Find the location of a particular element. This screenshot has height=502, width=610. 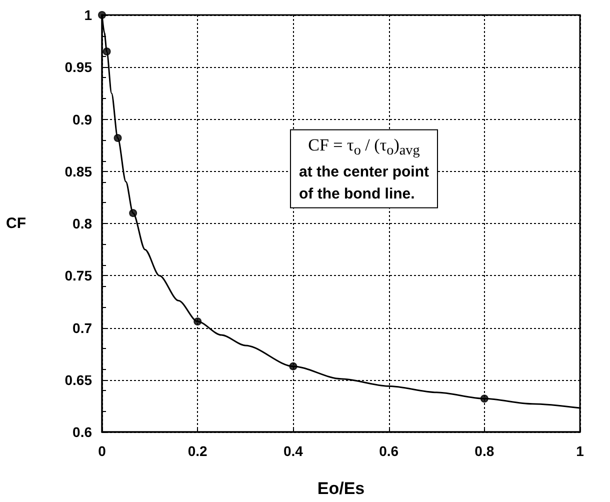

x-tick-label: 0.8 is located at coordinates (484, 451).